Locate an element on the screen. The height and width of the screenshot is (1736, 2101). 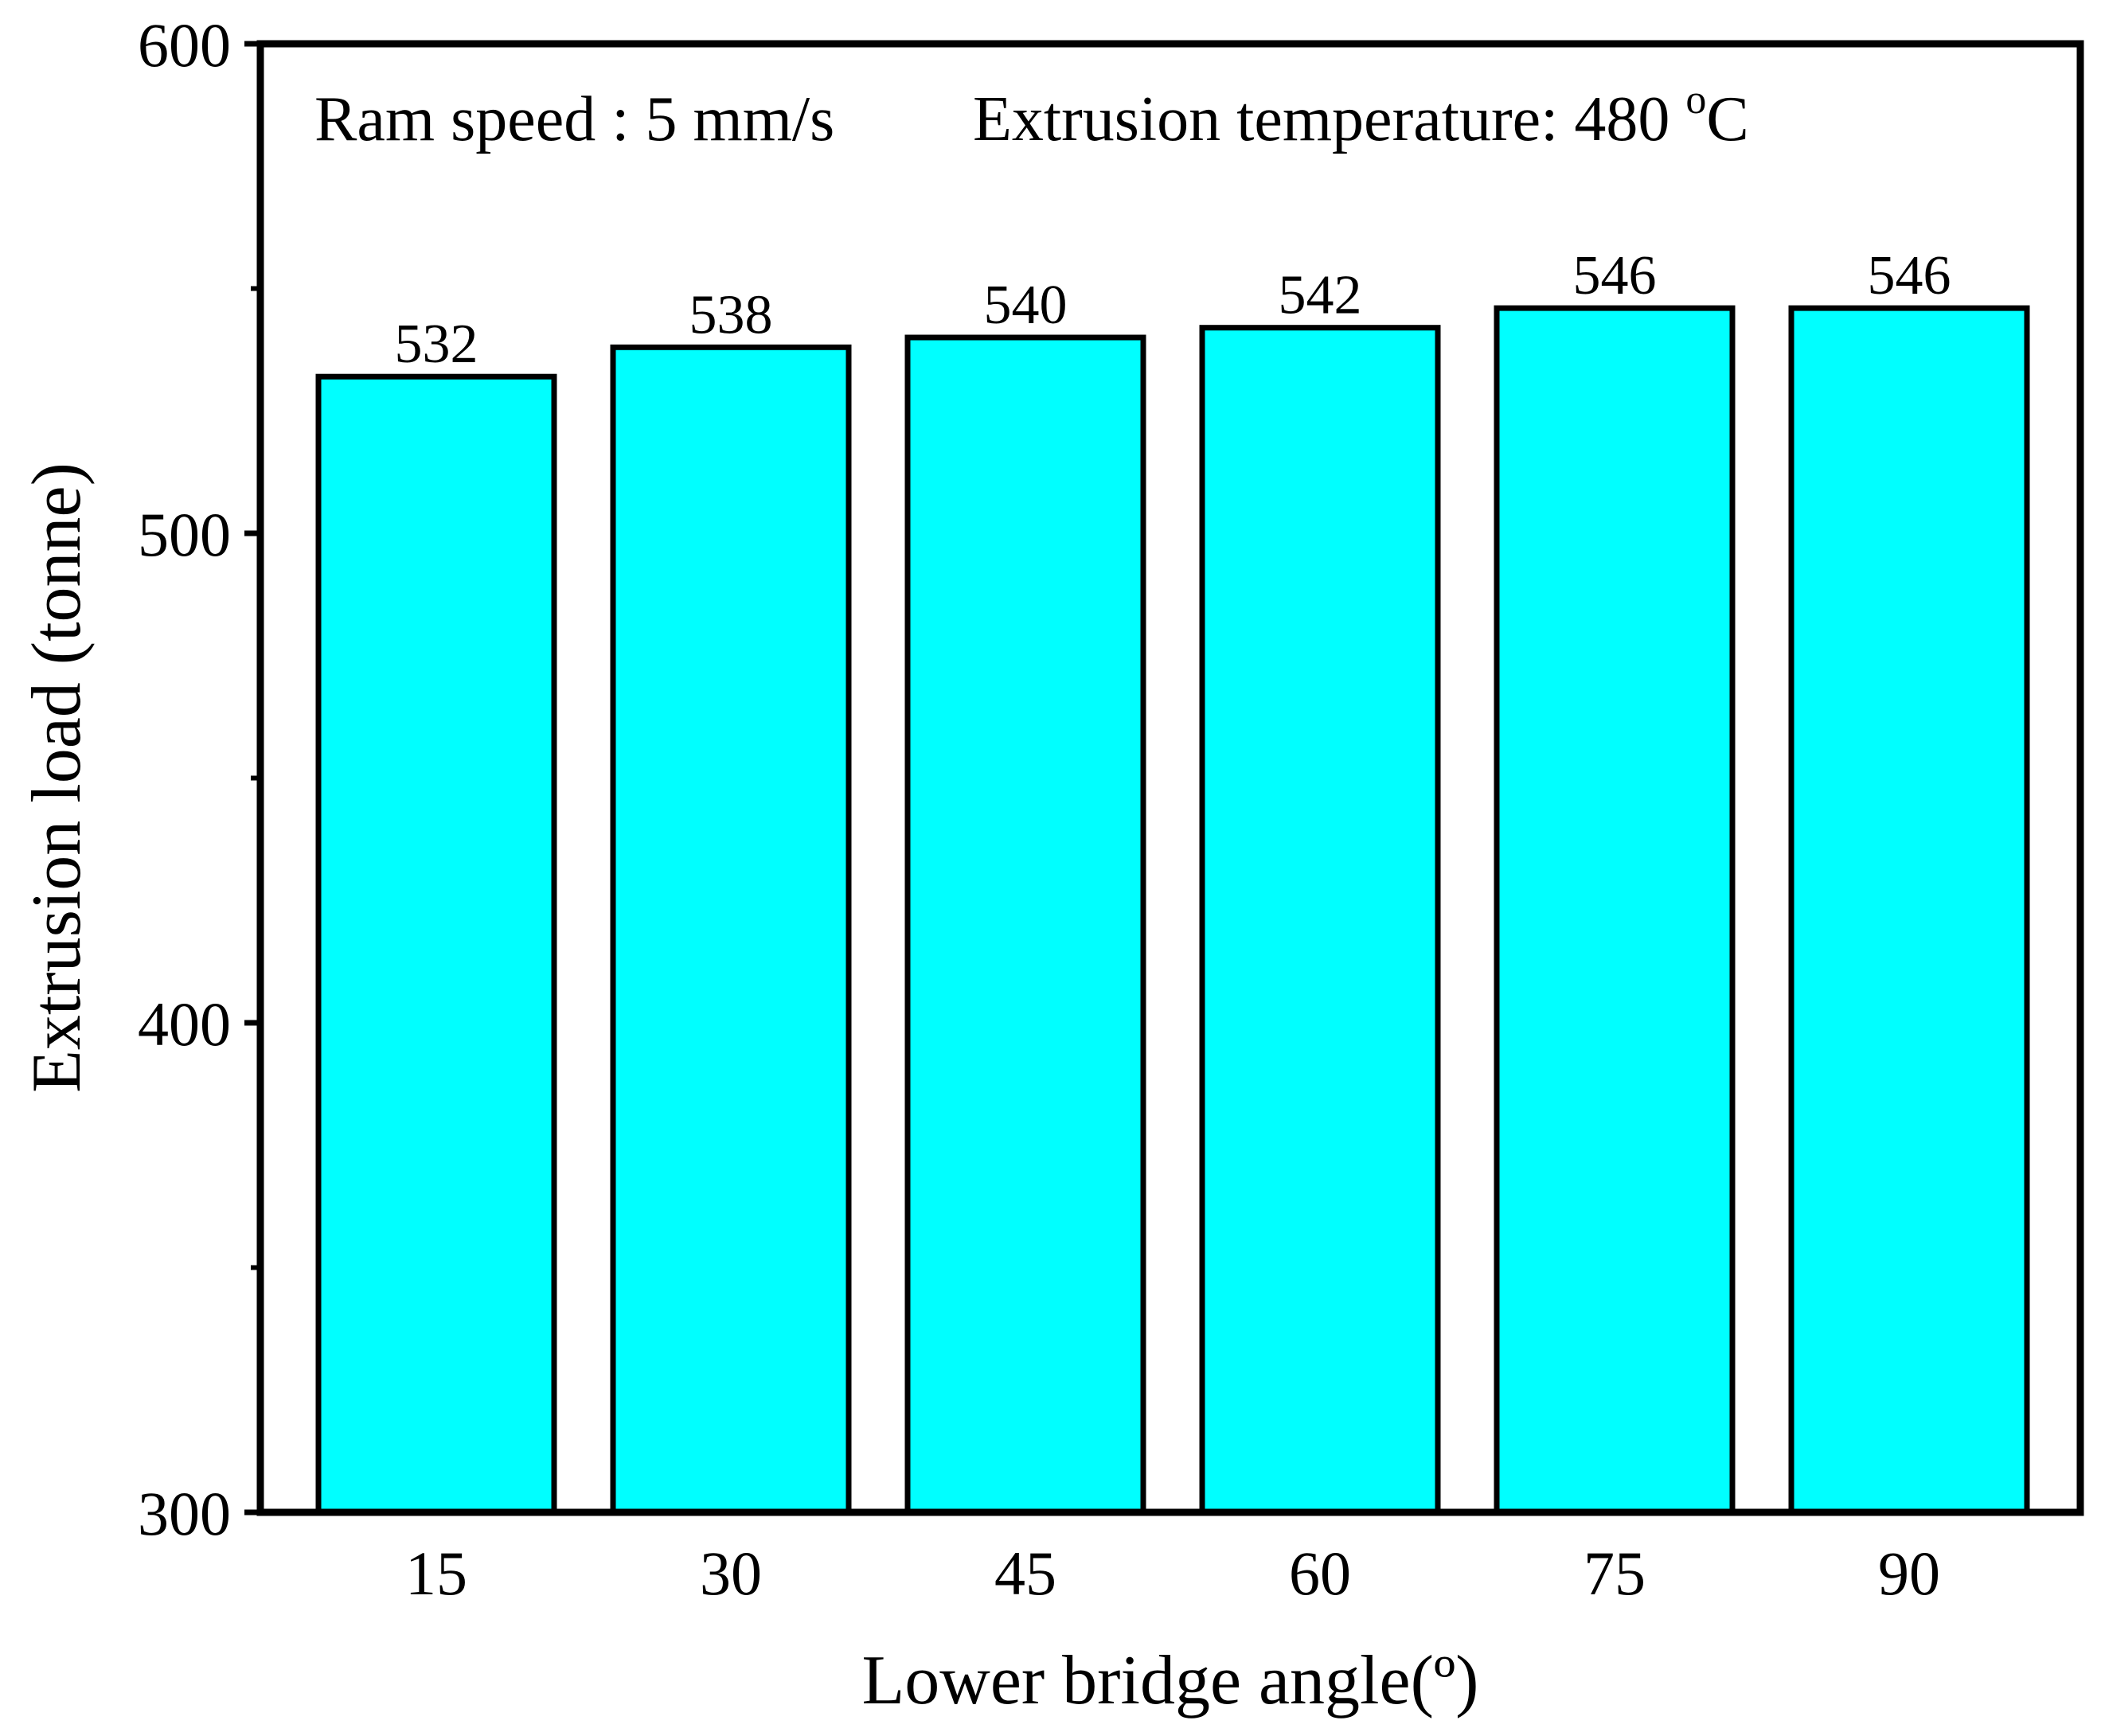
bar-value-label-90: 546 is located at coordinates (1909, 275).